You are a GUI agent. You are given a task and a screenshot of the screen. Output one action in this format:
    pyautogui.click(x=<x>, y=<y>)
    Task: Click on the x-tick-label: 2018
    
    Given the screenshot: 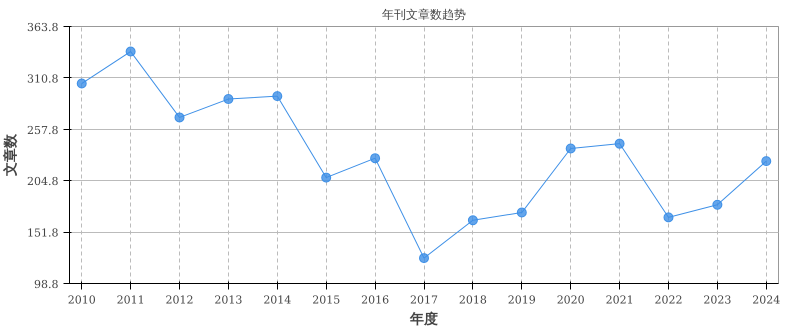 What is the action you would take?
    pyautogui.click(x=472, y=300)
    